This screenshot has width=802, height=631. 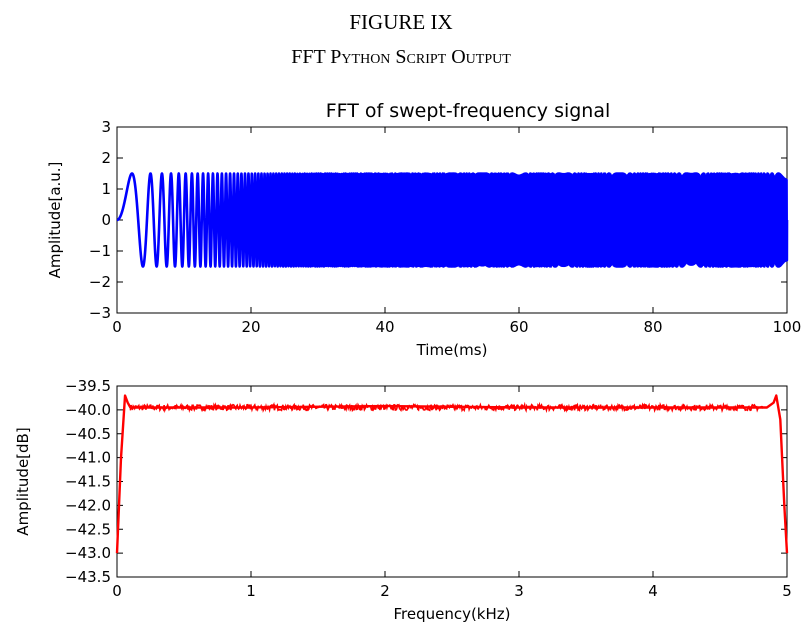 What do you see at coordinates (519, 591) in the screenshot?
I see `x-tick-label: 3` at bounding box center [519, 591].